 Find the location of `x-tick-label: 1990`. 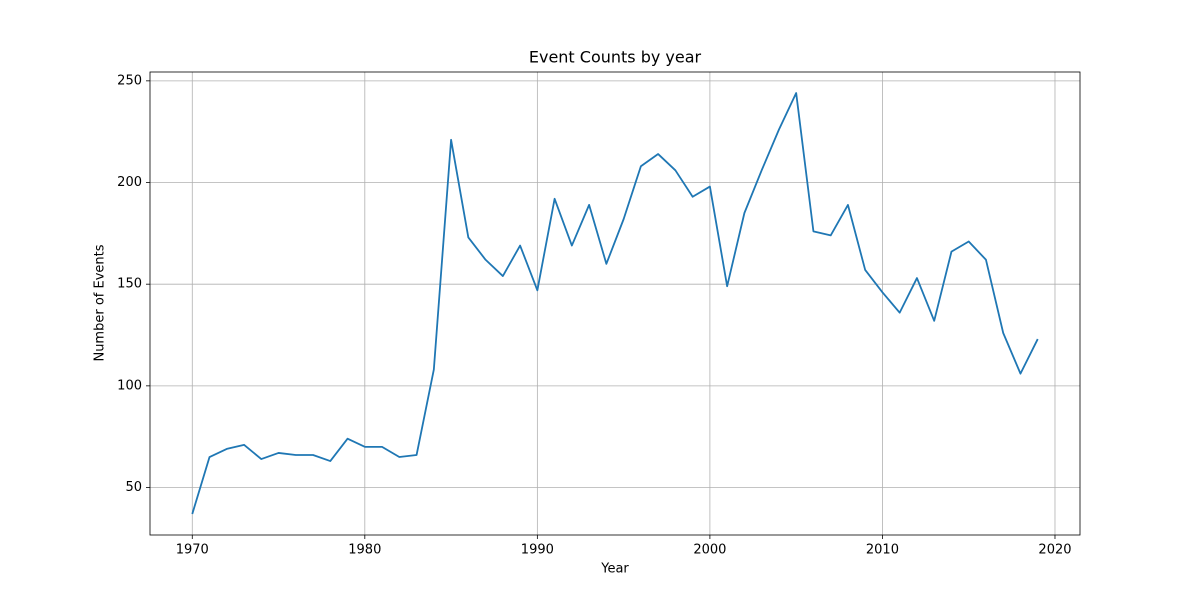

x-tick-label: 1990 is located at coordinates (537, 550).